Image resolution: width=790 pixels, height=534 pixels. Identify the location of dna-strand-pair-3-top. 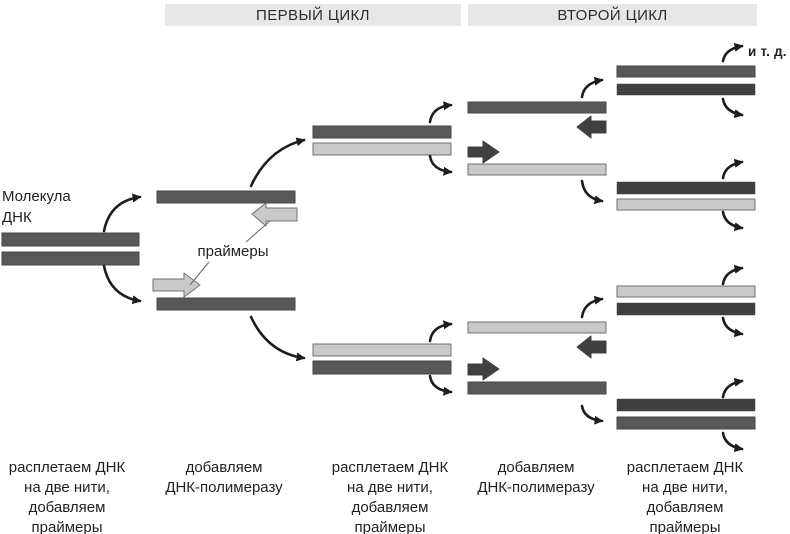
(686, 291).